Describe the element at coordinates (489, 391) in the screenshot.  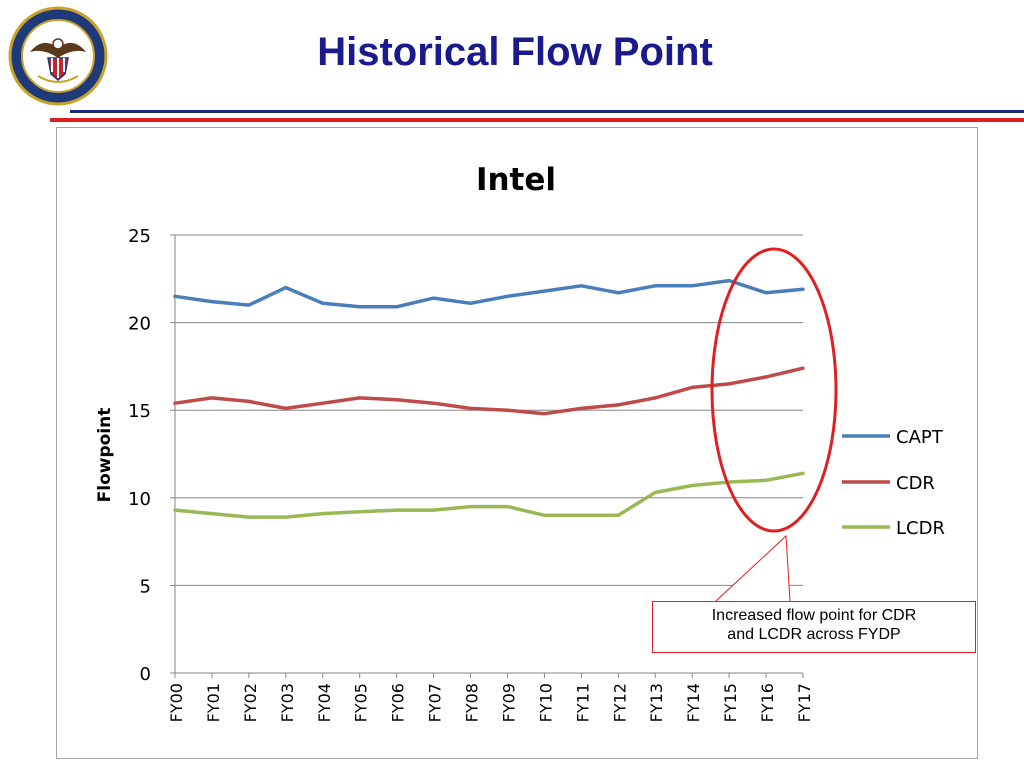
I see `series-line-cdr` at that location.